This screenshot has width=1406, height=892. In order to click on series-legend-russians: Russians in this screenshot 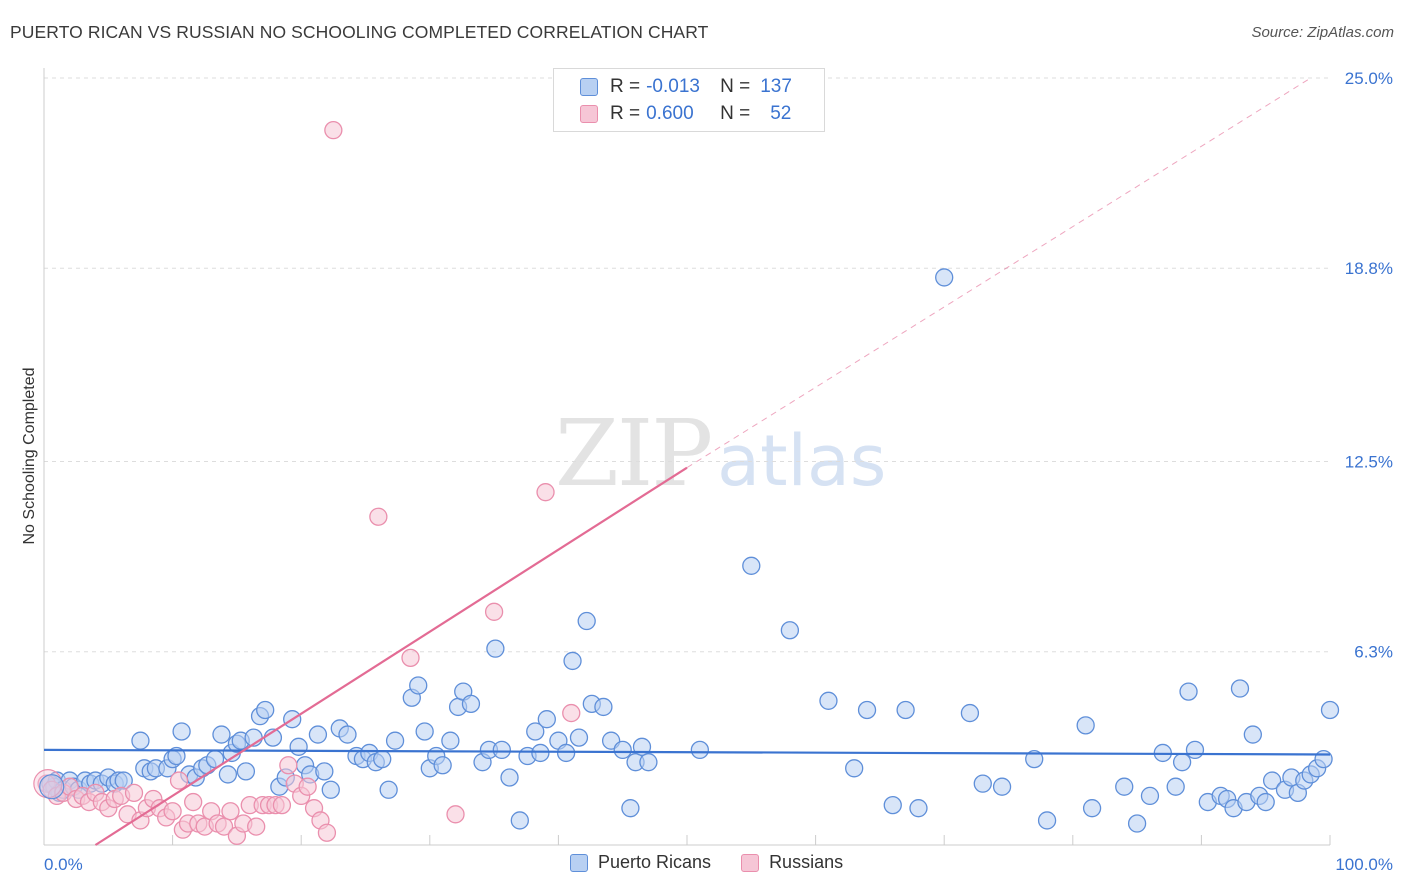, I will do `click(792, 862)`.